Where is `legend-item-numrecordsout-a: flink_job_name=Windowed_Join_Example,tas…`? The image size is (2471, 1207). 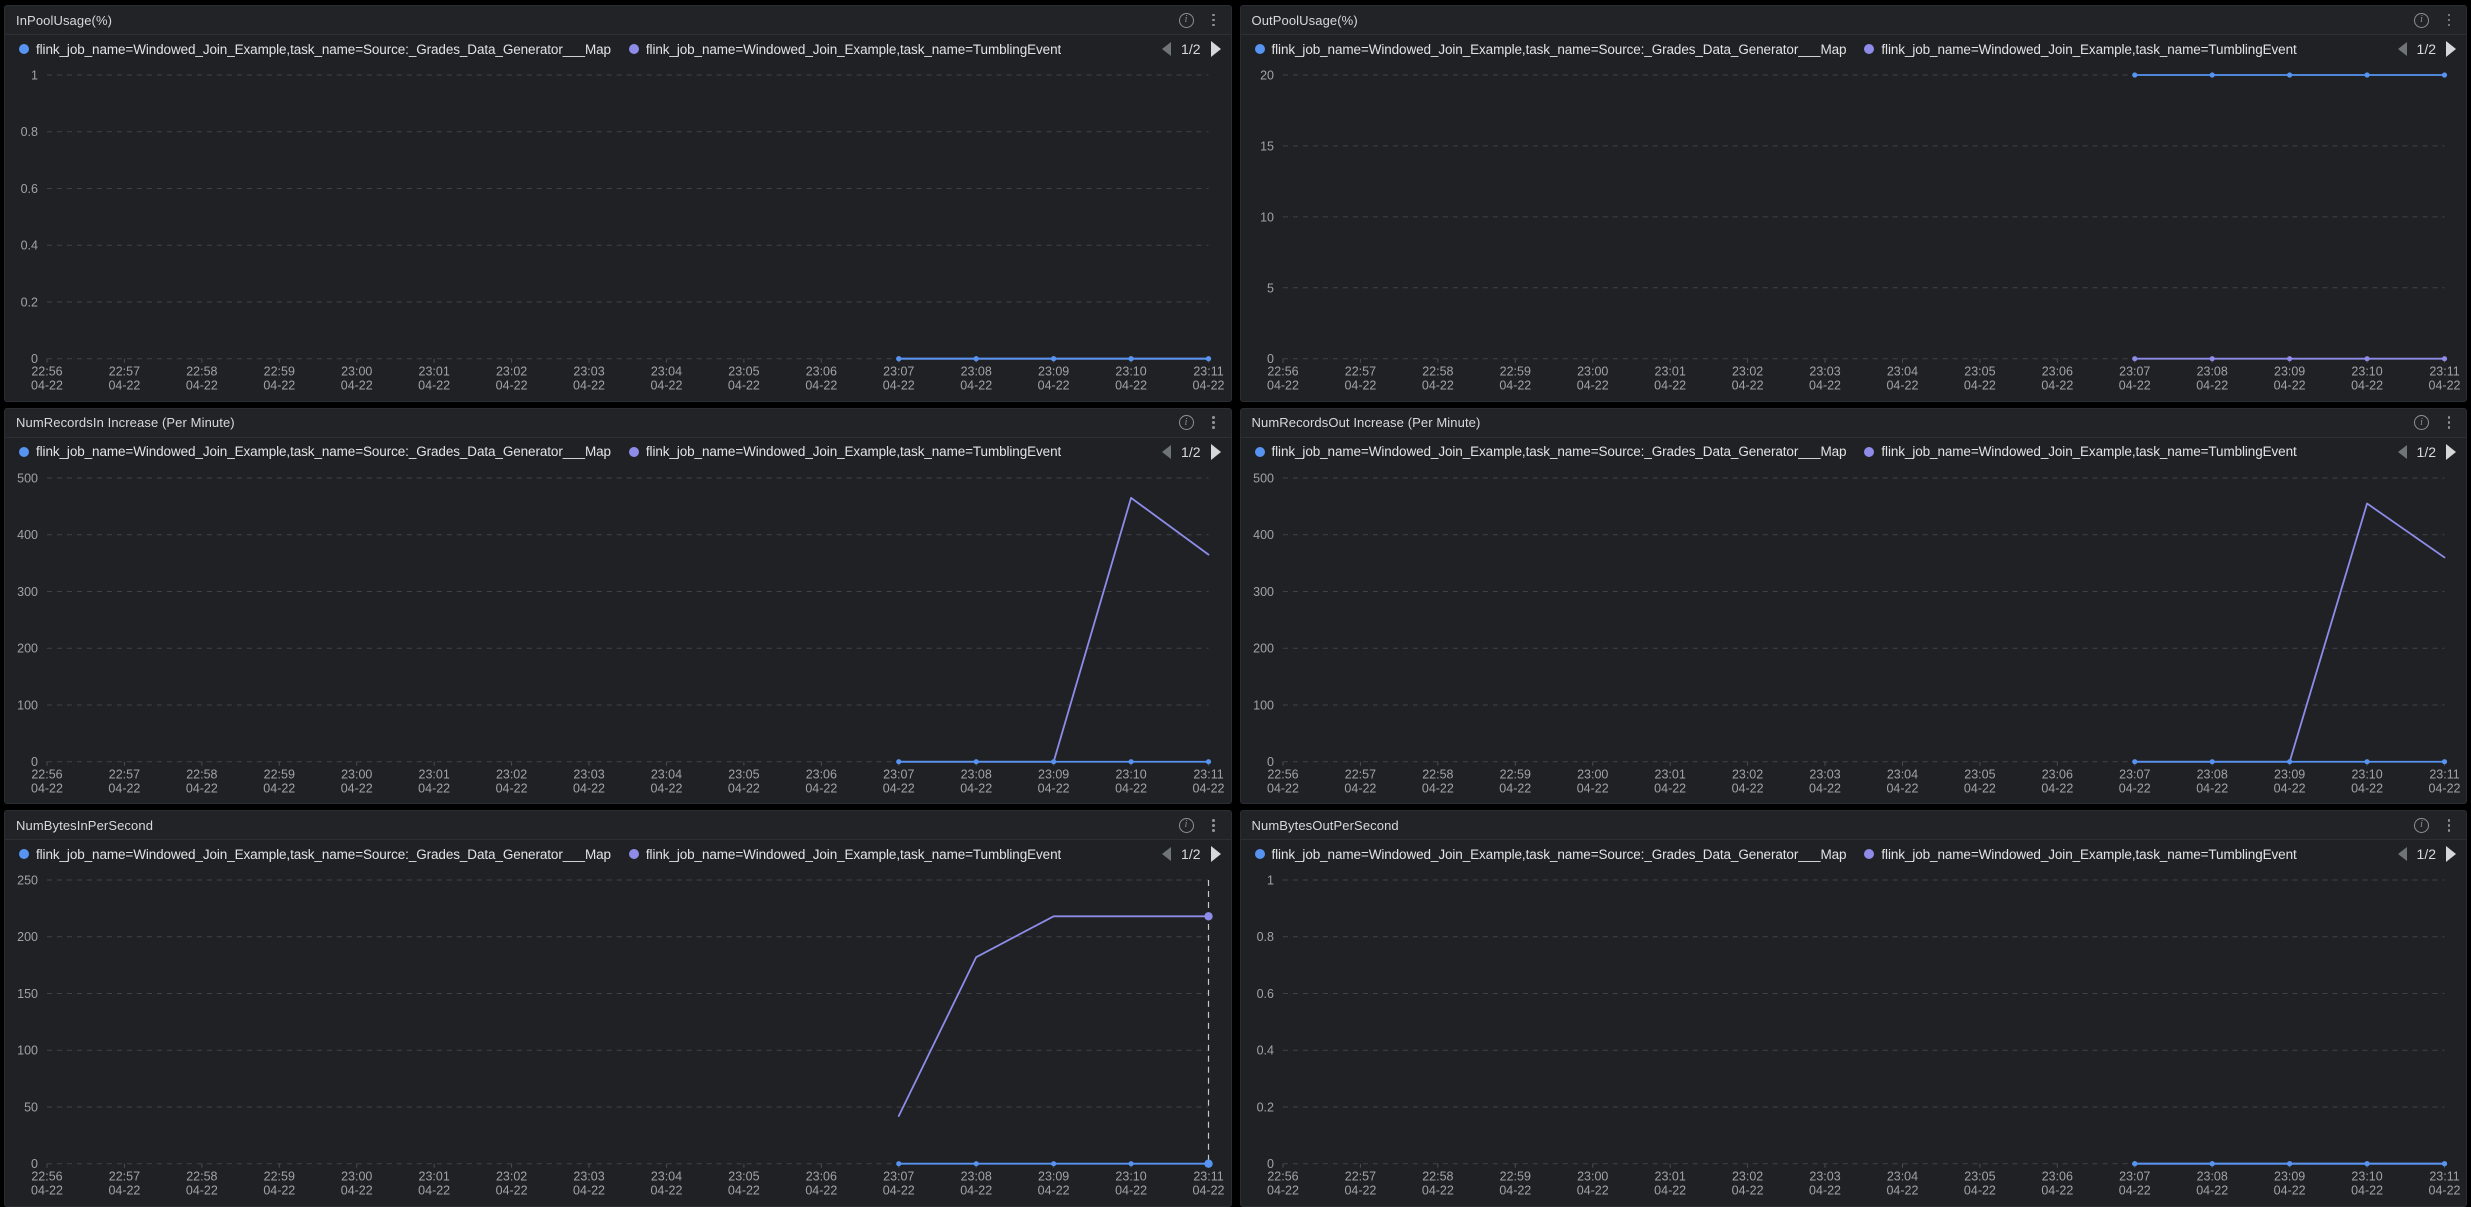 legend-item-numrecordsout-a: flink_job_name=Windowed_Join_Example,tas… is located at coordinates (1550, 451).